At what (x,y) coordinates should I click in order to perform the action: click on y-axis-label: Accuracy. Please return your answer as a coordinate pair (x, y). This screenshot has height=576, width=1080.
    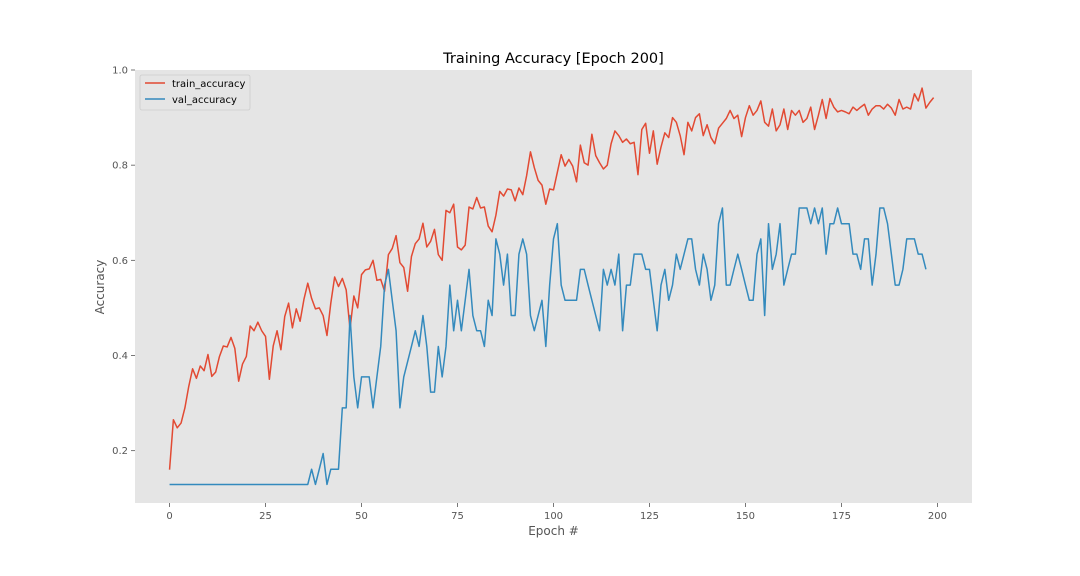
    Looking at the image, I should click on (100, 287).